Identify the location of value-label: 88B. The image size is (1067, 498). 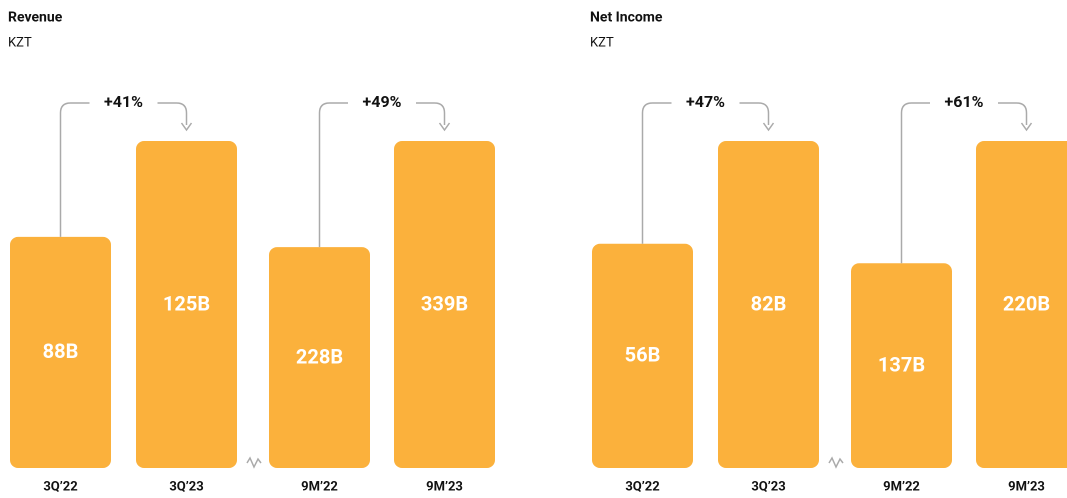
(61, 351).